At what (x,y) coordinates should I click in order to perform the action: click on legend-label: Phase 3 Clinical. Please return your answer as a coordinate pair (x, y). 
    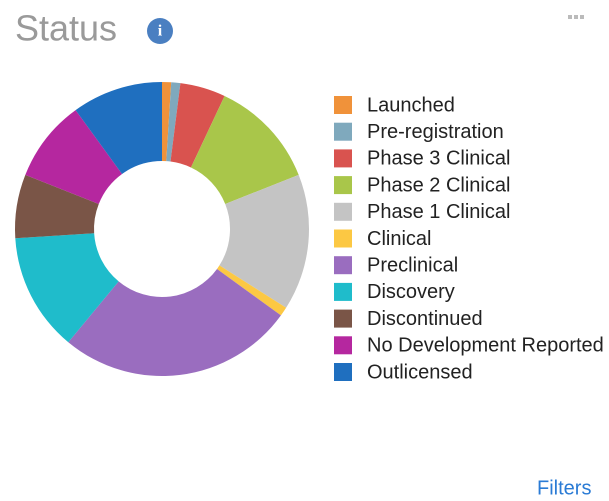
    Looking at the image, I should click on (438, 159).